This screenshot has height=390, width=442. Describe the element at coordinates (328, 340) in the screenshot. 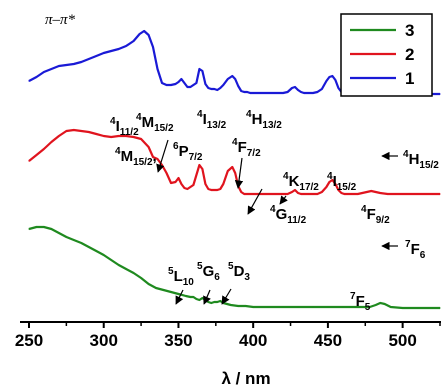

I see `x-tick-label: 450` at that location.